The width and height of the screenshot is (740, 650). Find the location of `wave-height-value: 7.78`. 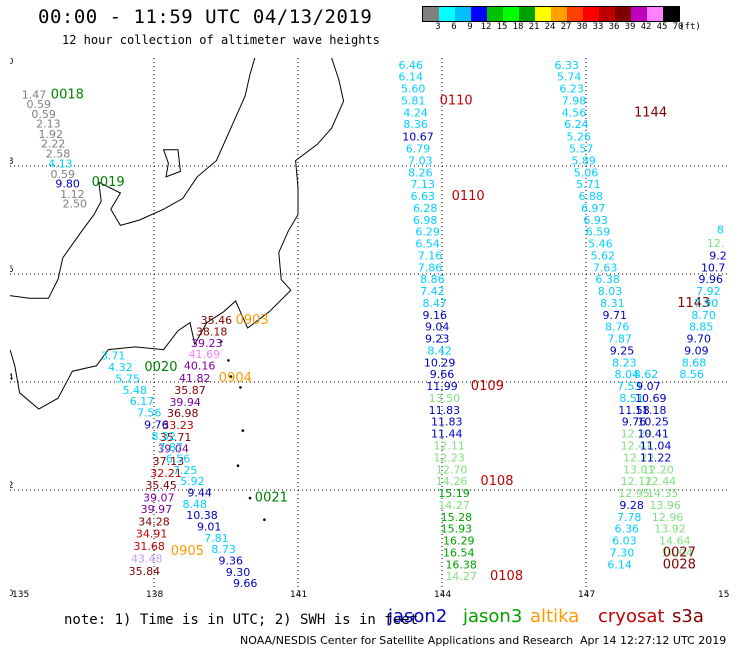

wave-height-value: 7.78 is located at coordinates (629, 517).